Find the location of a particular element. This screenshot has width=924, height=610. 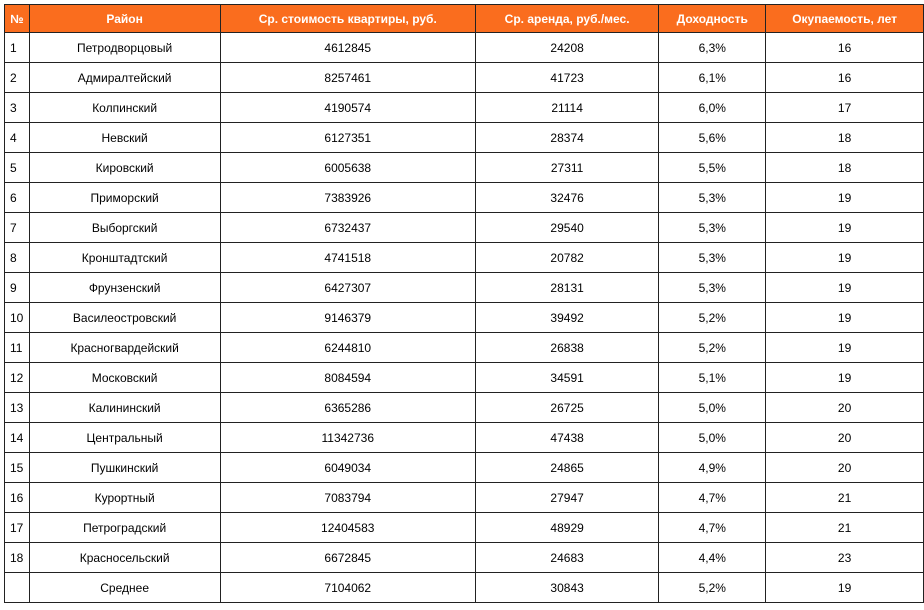

table-row: 1 Петродворцовый 4612845 24208 6,3% 16 is located at coordinates (464, 47).